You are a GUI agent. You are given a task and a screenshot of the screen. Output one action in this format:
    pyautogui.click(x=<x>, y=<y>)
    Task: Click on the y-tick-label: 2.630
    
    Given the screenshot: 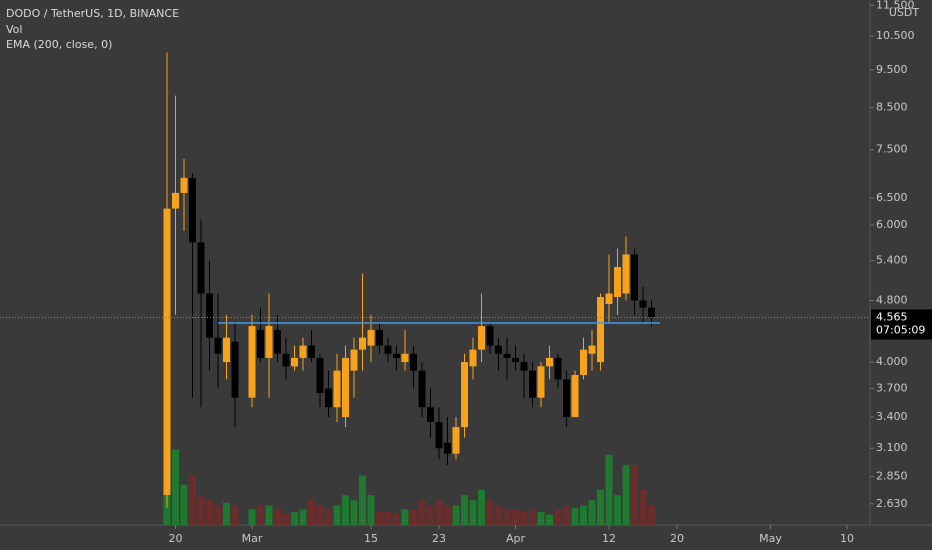 What is the action you would take?
    pyautogui.click(x=892, y=503)
    